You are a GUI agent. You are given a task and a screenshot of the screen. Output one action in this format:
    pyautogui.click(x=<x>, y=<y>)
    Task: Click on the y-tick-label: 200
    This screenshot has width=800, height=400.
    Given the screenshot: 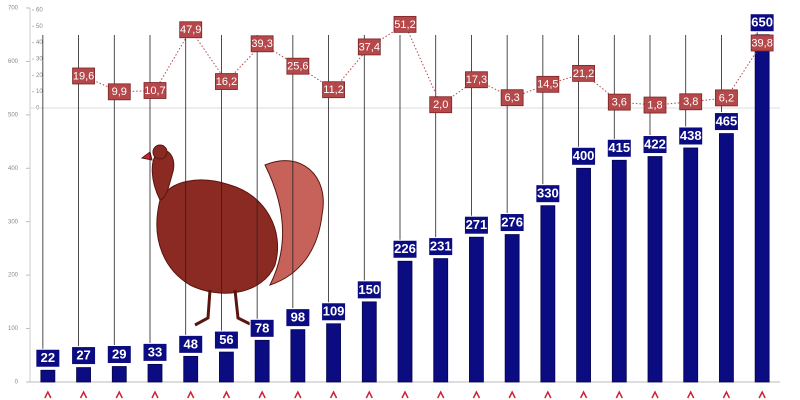 What is the action you would take?
    pyautogui.click(x=13, y=276)
    